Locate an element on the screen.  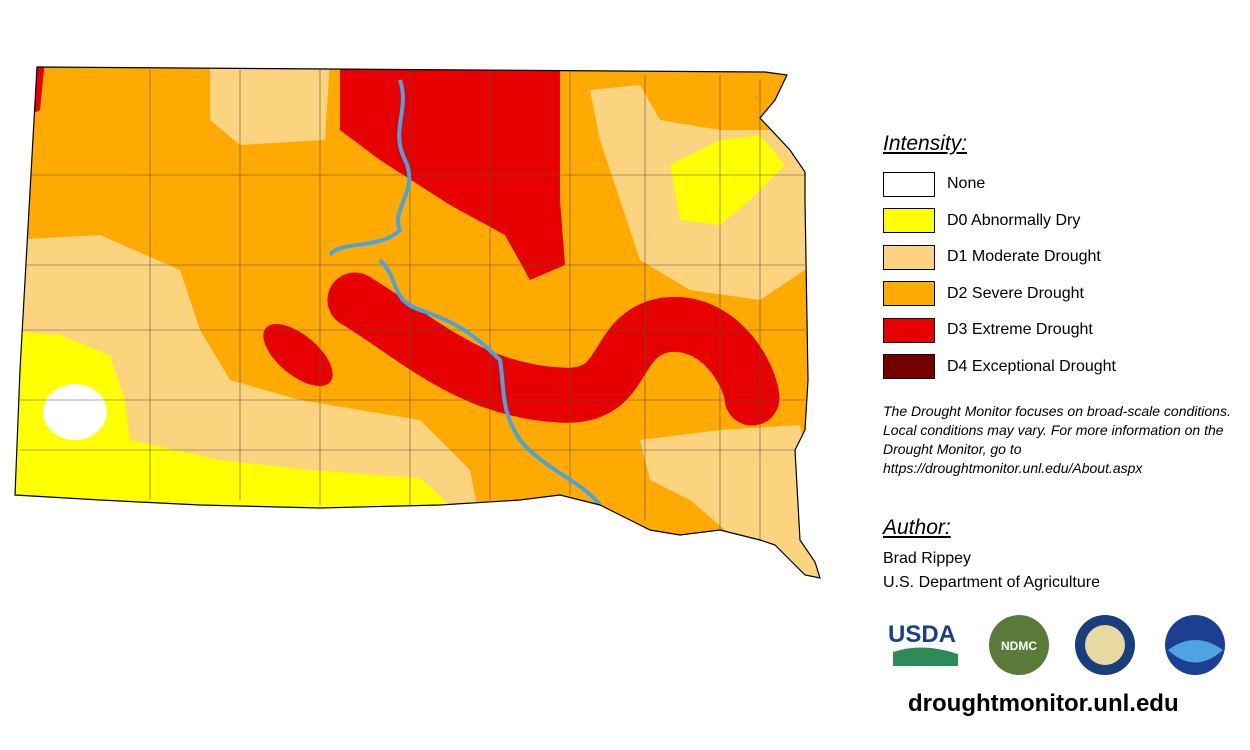
noaa-wave is located at coordinates (1195, 651).